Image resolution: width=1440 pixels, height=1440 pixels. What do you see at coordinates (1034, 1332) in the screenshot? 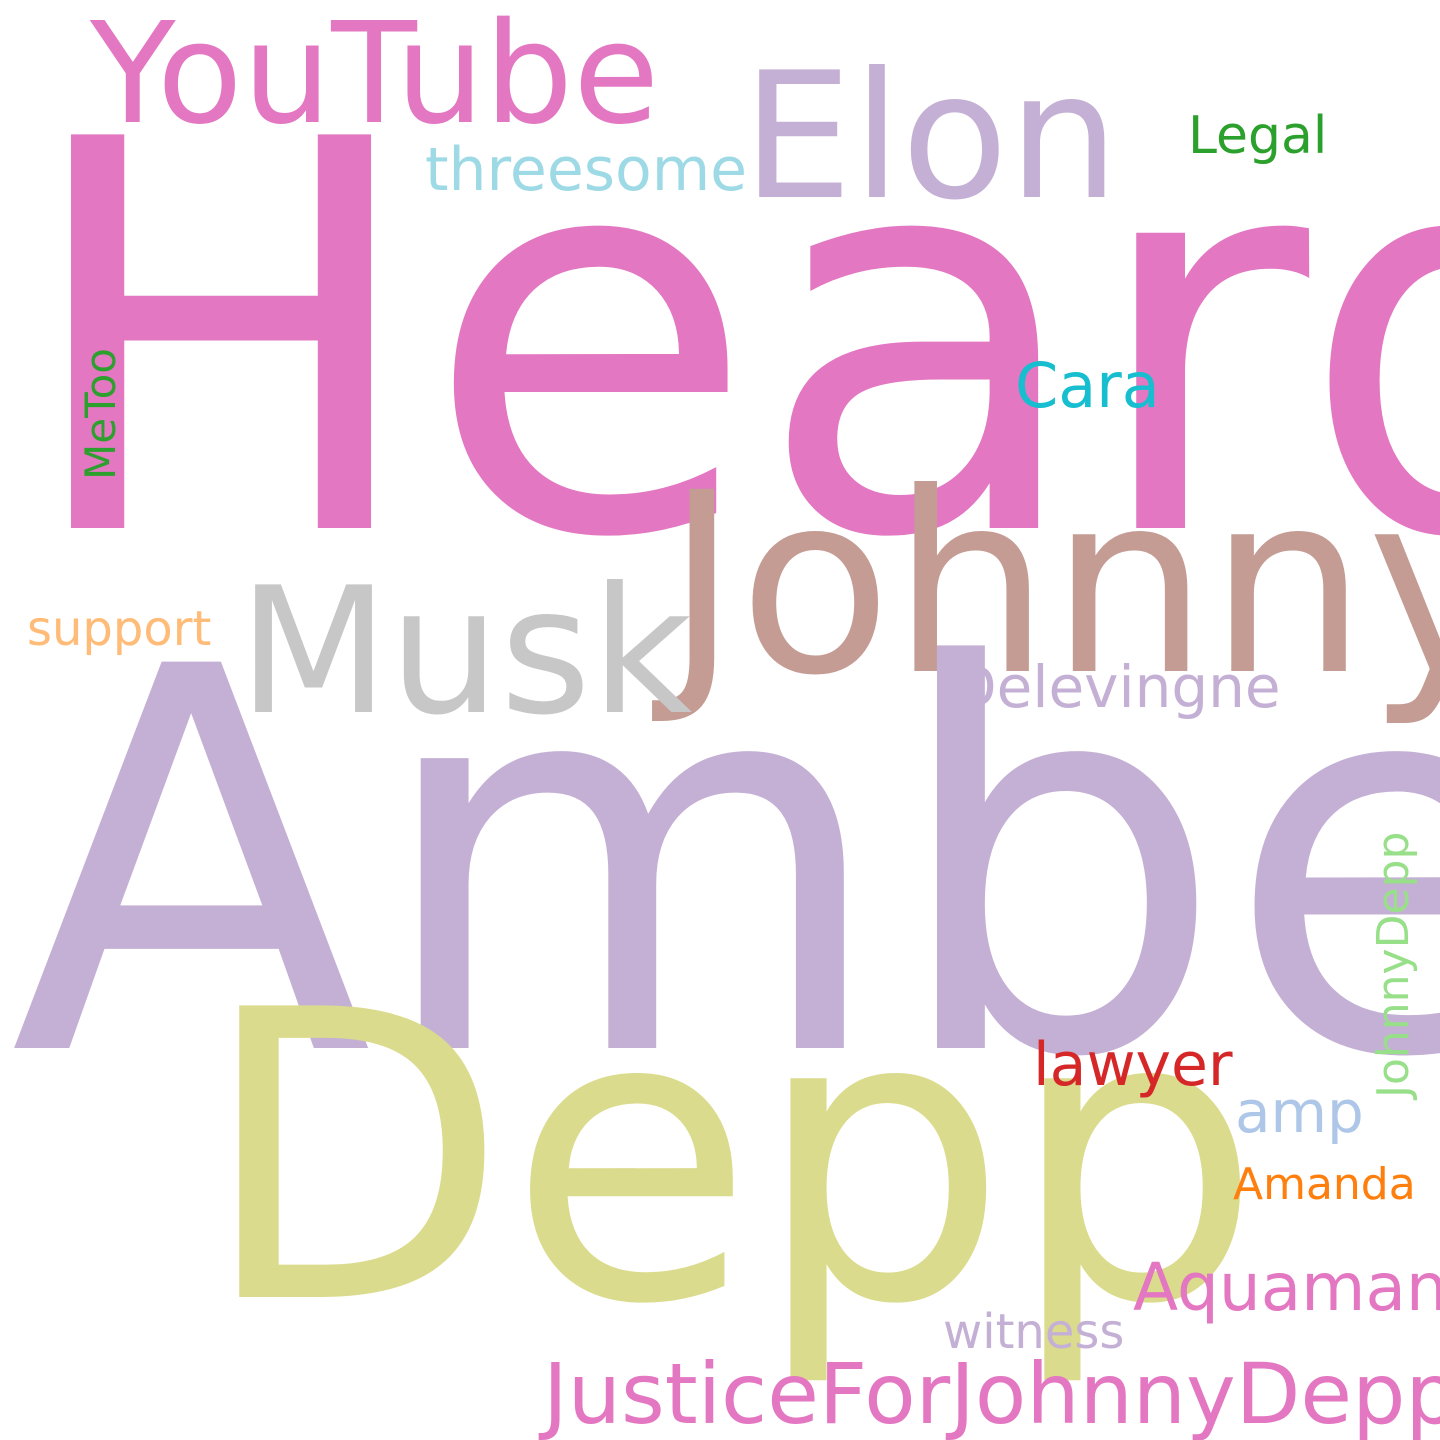
I see `word-witness: witness` at bounding box center [1034, 1332].